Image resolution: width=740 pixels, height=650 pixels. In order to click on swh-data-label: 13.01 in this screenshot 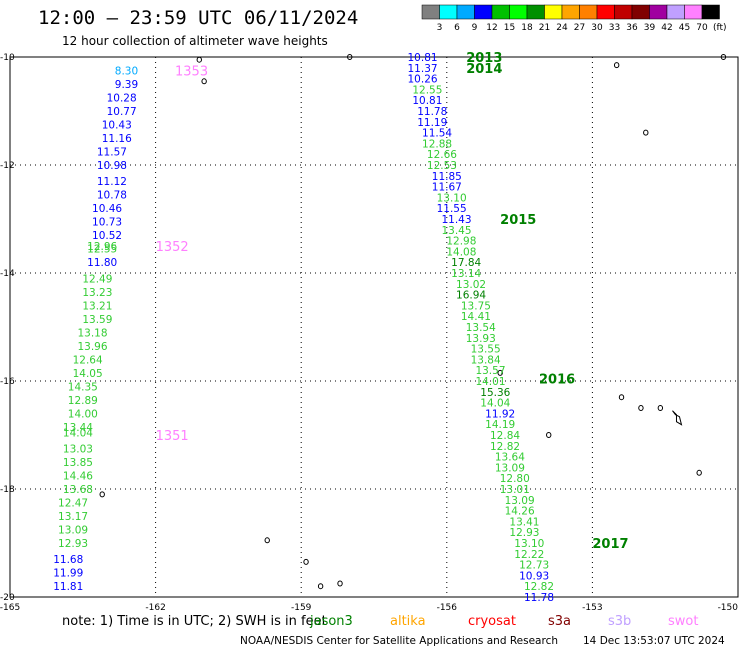, I will do `click(515, 490)`.